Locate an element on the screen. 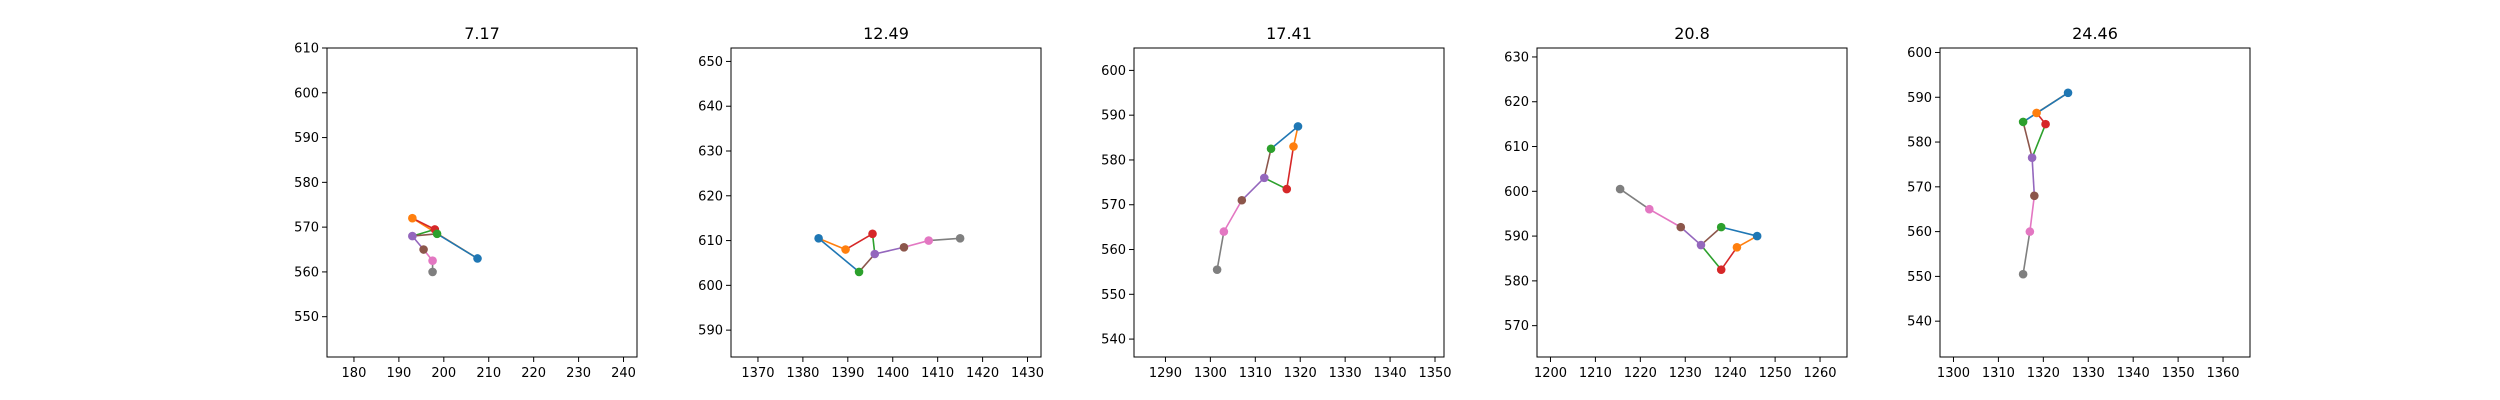 The image size is (2500, 400). x-tick-label: 200 is located at coordinates (443, 373).